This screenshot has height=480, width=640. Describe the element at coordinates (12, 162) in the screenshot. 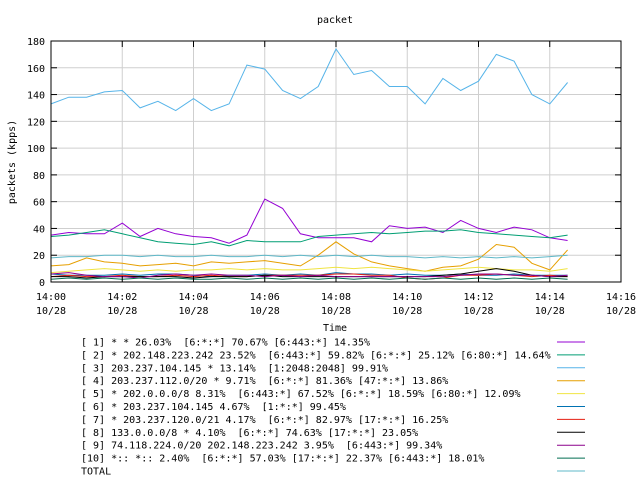

I see `y-axis-label: packets (kpps)` at that location.